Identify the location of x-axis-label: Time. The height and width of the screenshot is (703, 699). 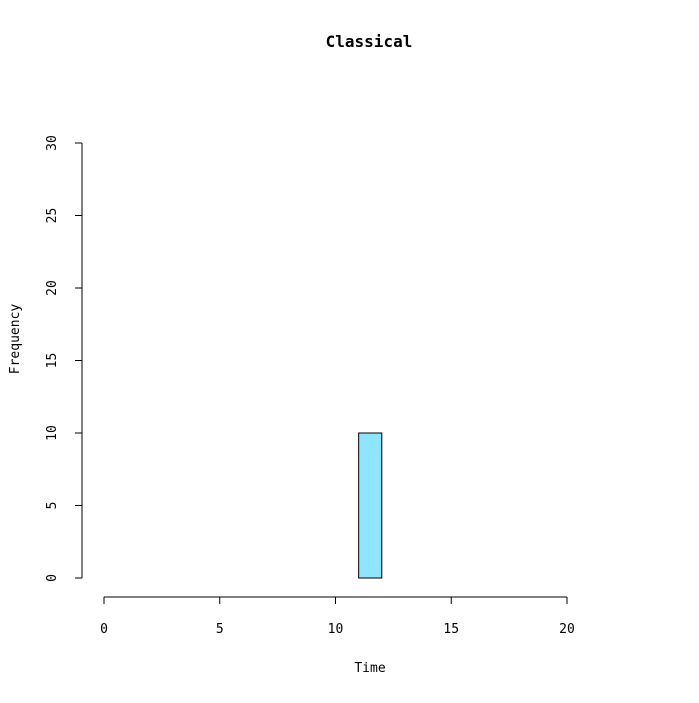
(369, 668).